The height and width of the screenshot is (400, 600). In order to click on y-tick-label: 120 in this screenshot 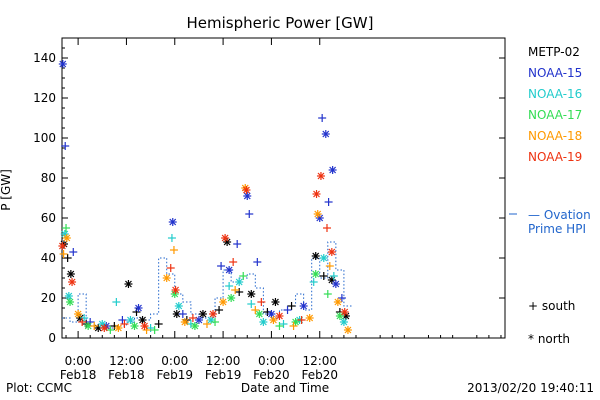, I will do `click(44, 98)`.